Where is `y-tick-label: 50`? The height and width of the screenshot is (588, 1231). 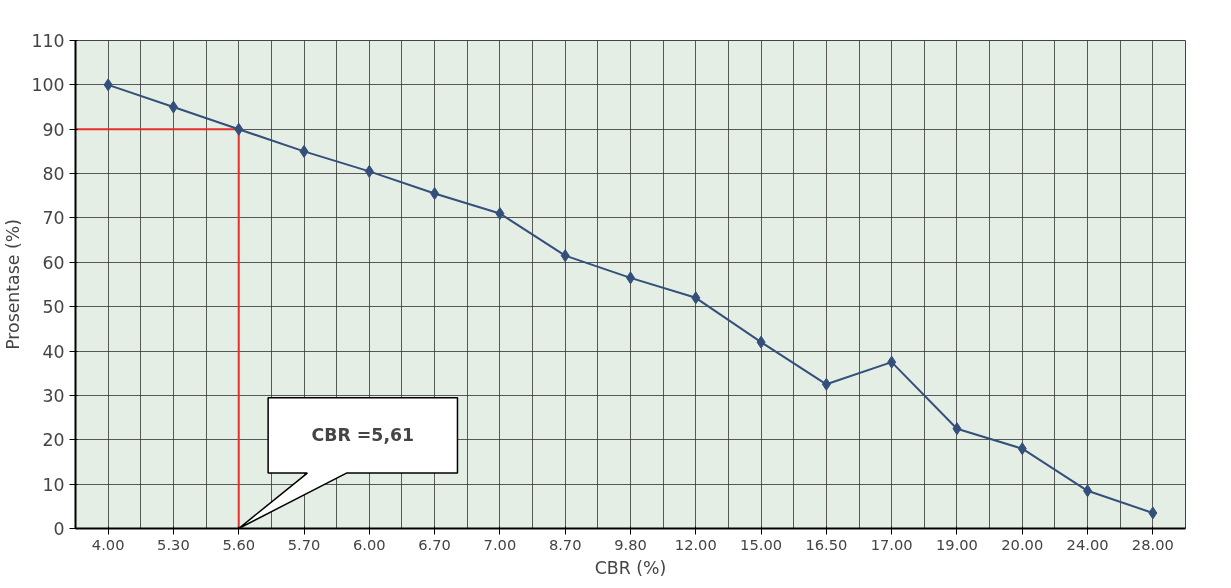 y-tick-label: 50 is located at coordinates (53, 307).